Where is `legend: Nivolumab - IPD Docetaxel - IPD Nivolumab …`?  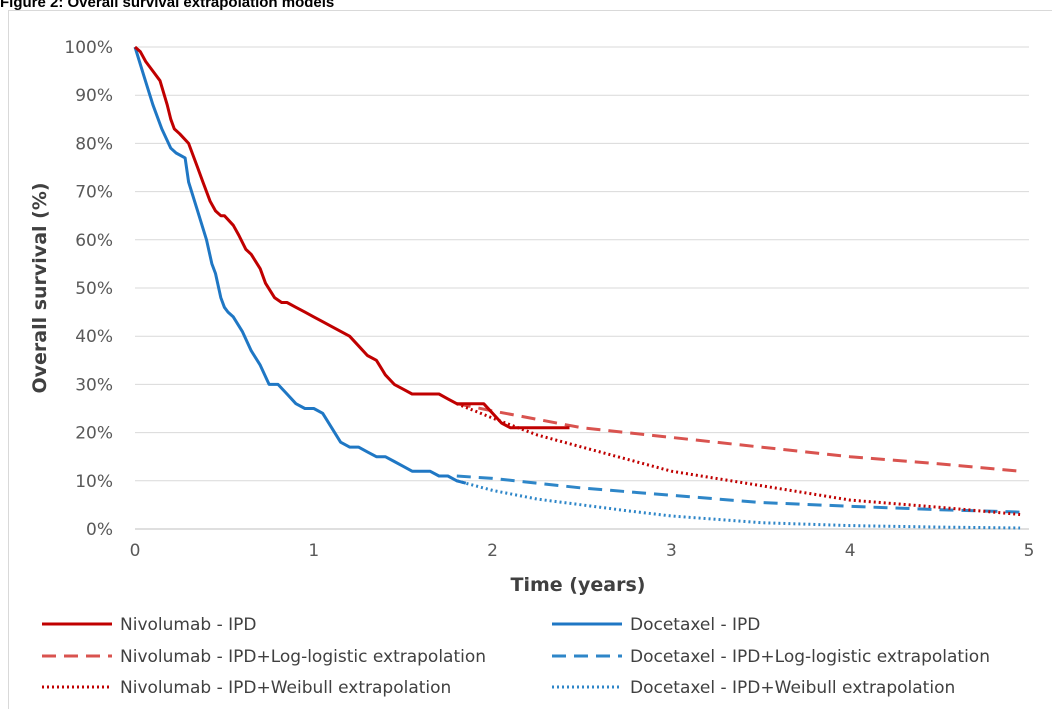
legend: Nivolumab - IPD Docetaxel - IPD Nivolumab … is located at coordinates (516, 656).